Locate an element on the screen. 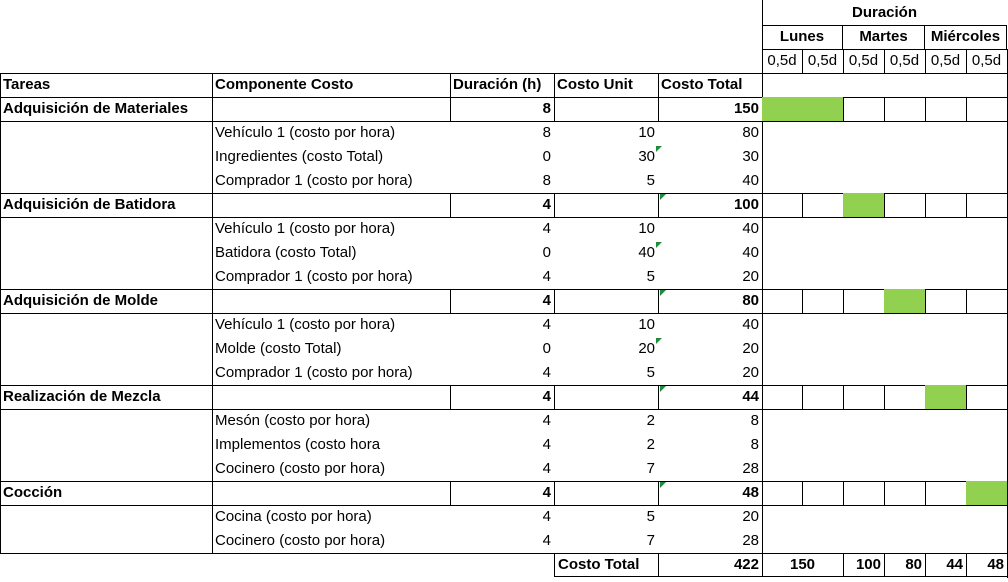 Image resolution: width=1008 pixels, height=582 pixels. task-name: Adquisición de Materiales is located at coordinates (106, 109).